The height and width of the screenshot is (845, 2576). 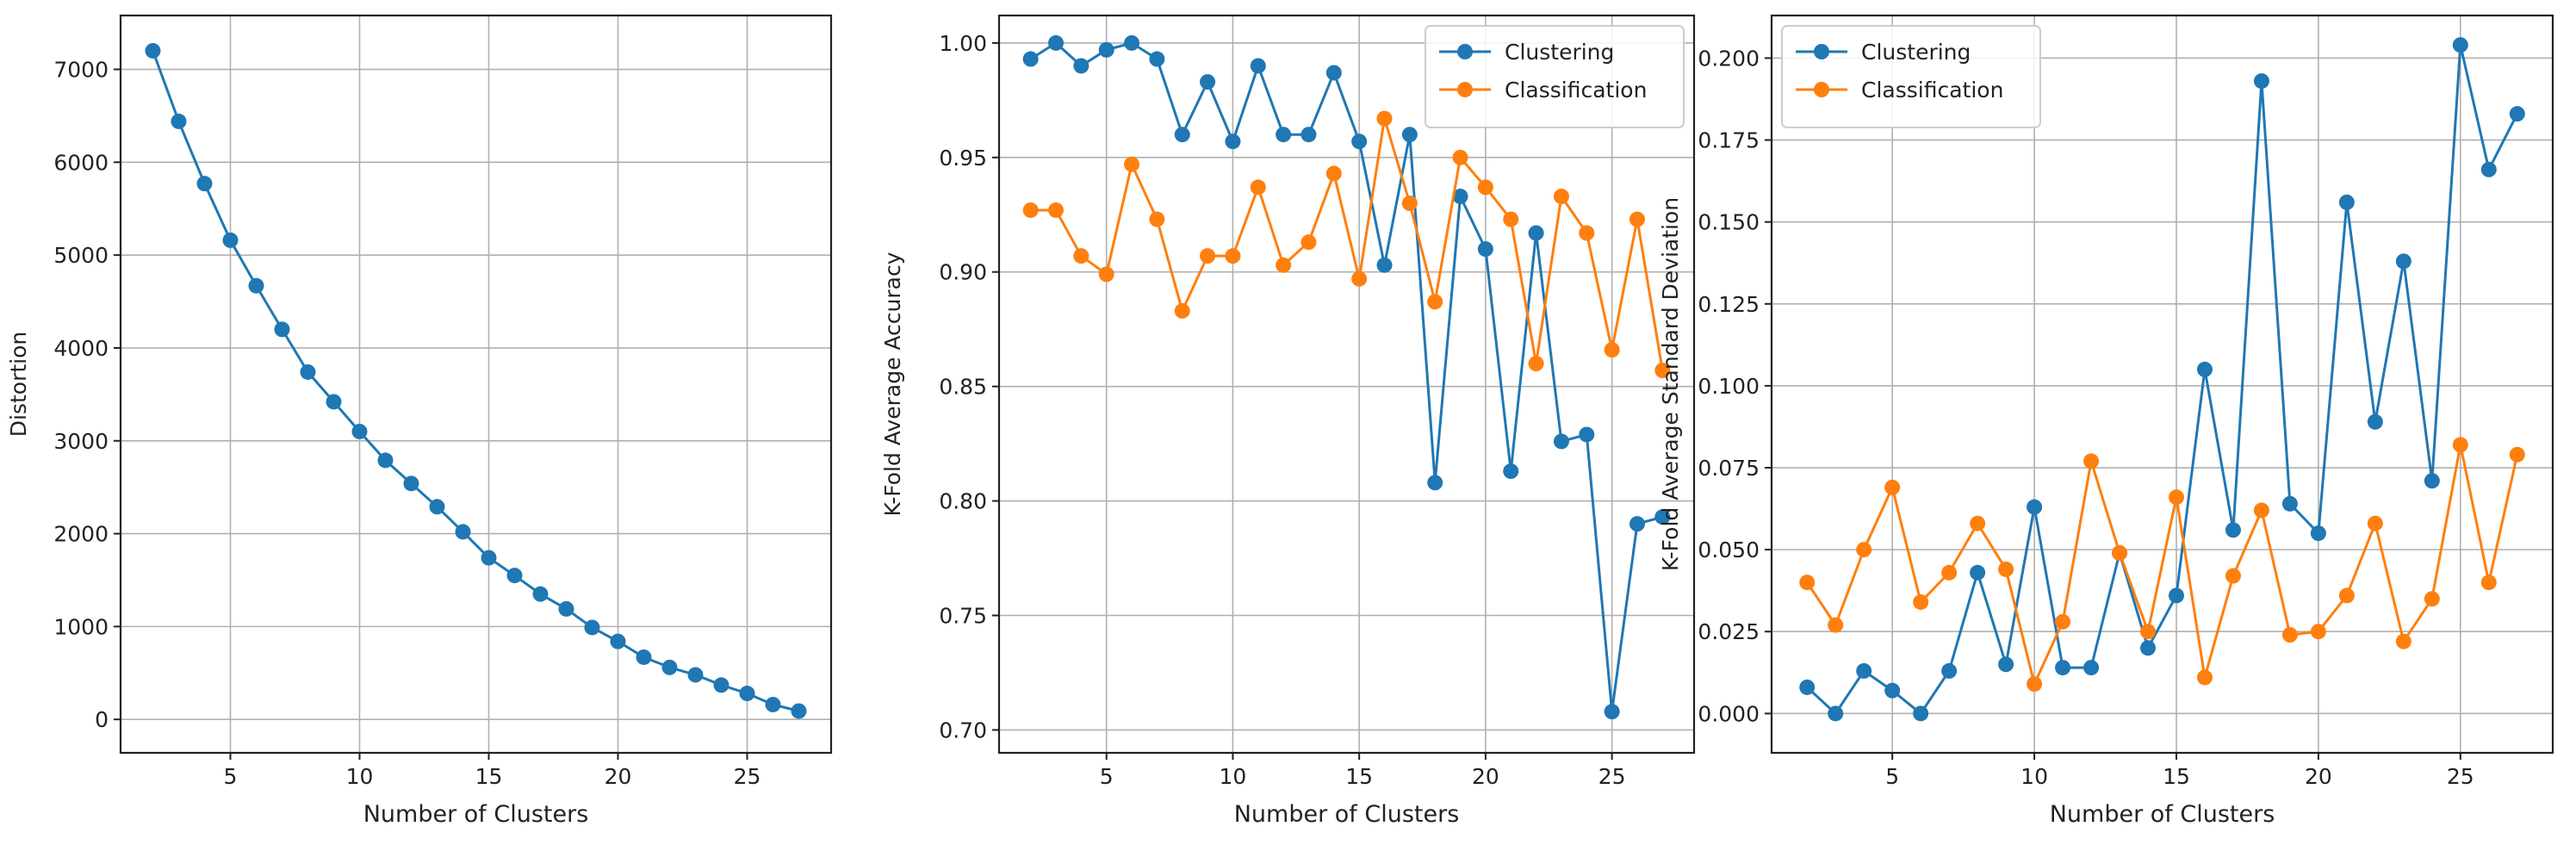 What do you see at coordinates (1729, 222) in the screenshot?
I see `y-tick-label: 0.150` at bounding box center [1729, 222].